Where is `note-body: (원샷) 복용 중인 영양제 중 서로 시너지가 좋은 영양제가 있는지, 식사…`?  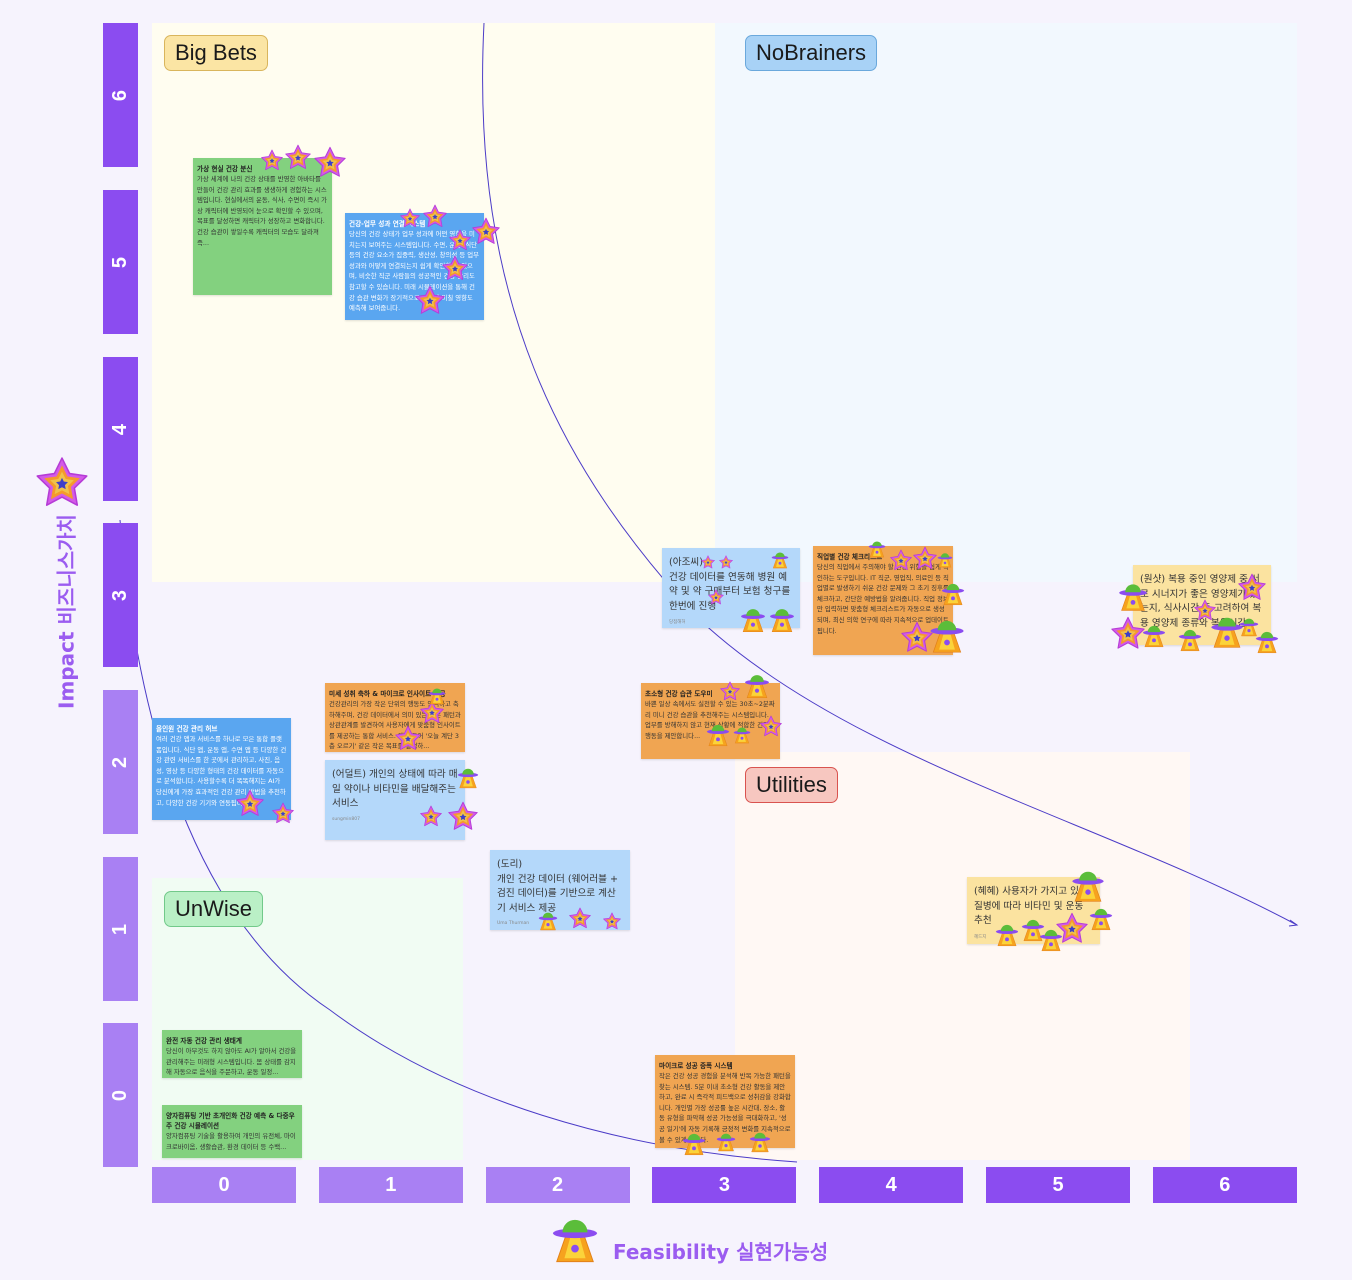 note-body: (원샷) 복용 중인 영양제 중 서로 시너지가 좋은 영양제가 있는지, 식사… is located at coordinates (1201, 601).